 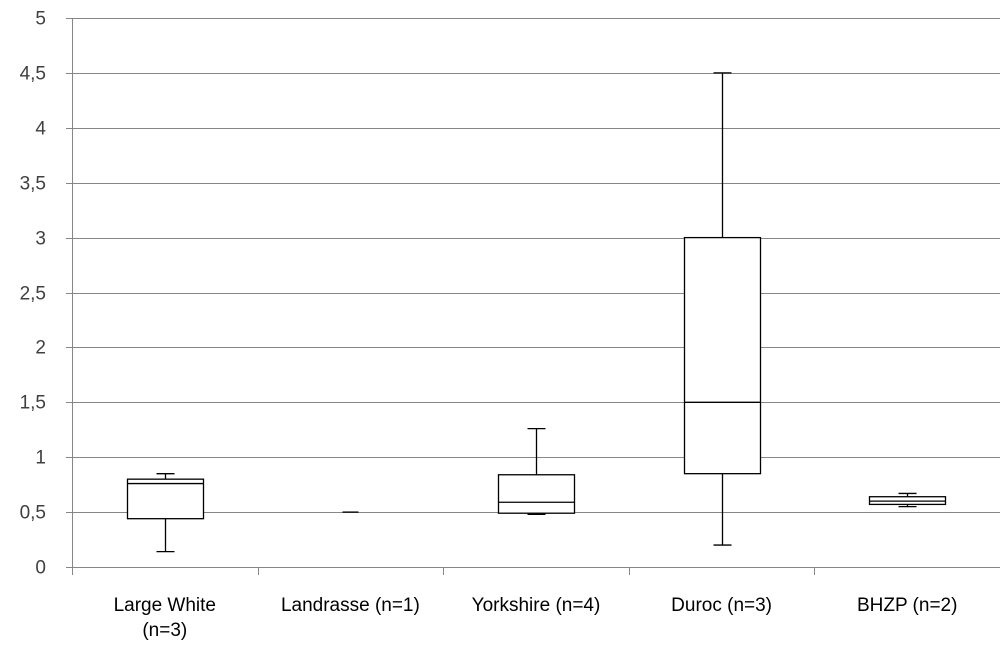 I want to click on y-tick-label: 5, so click(x=40, y=19).